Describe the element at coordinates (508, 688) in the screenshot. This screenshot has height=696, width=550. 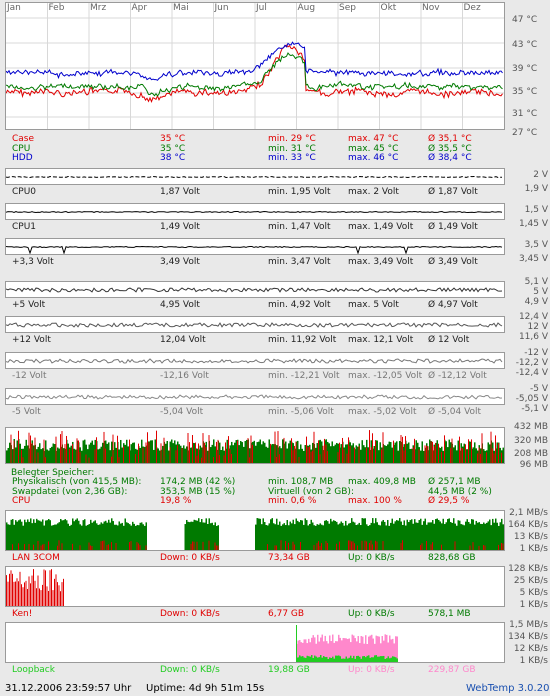
I see `webtemp-brand-link: WebTemp 3.0.20` at that location.